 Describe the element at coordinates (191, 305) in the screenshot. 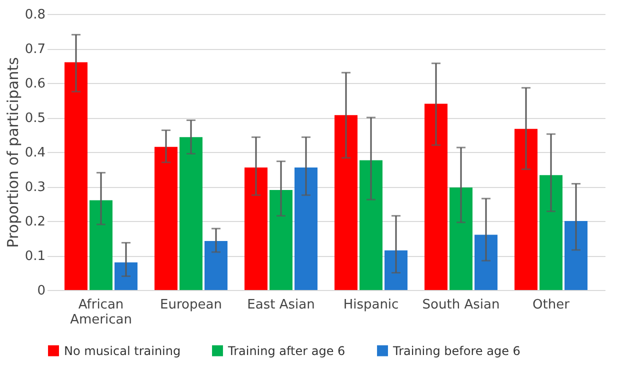

I see `x-tick-label: European` at that location.